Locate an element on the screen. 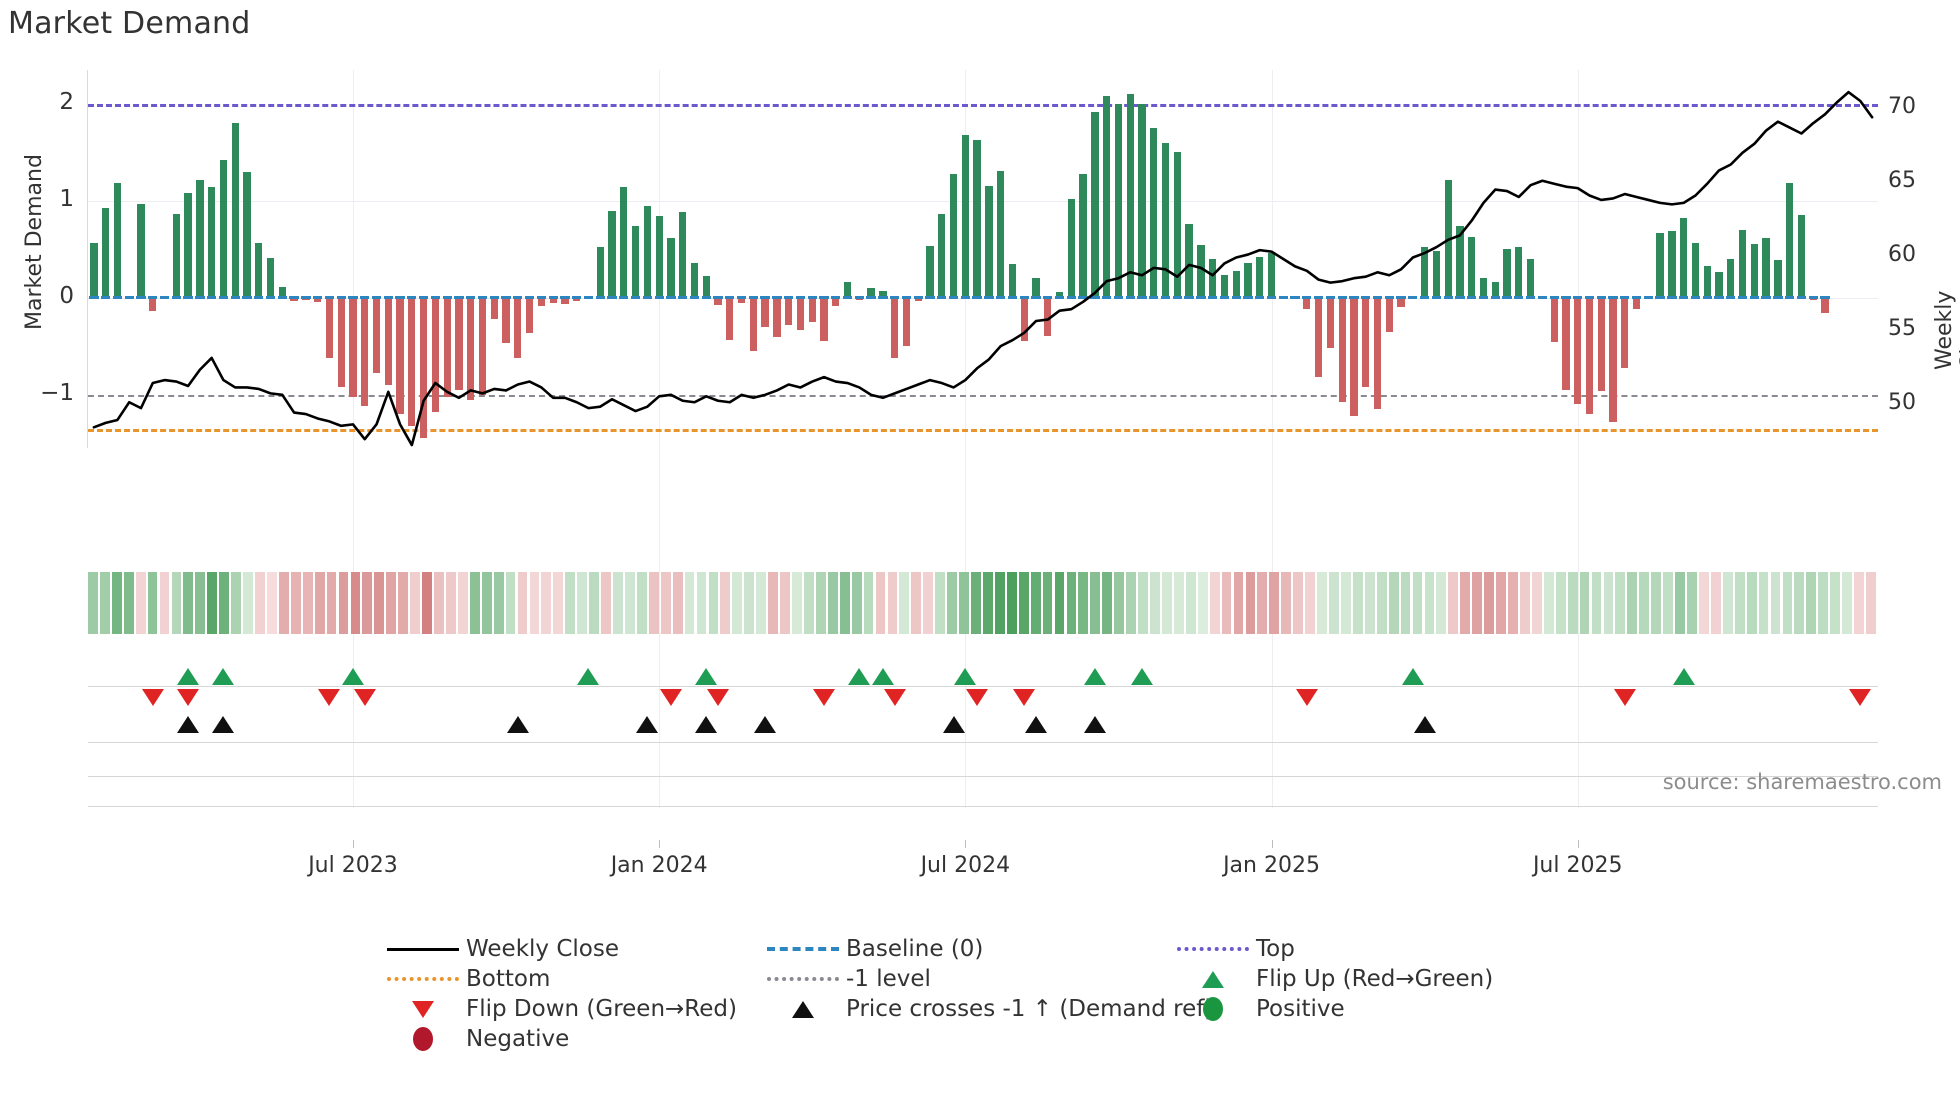 The width and height of the screenshot is (1960, 1102). legend-item: Flip Down (Green→Red) is located at coordinates (558, 1009).